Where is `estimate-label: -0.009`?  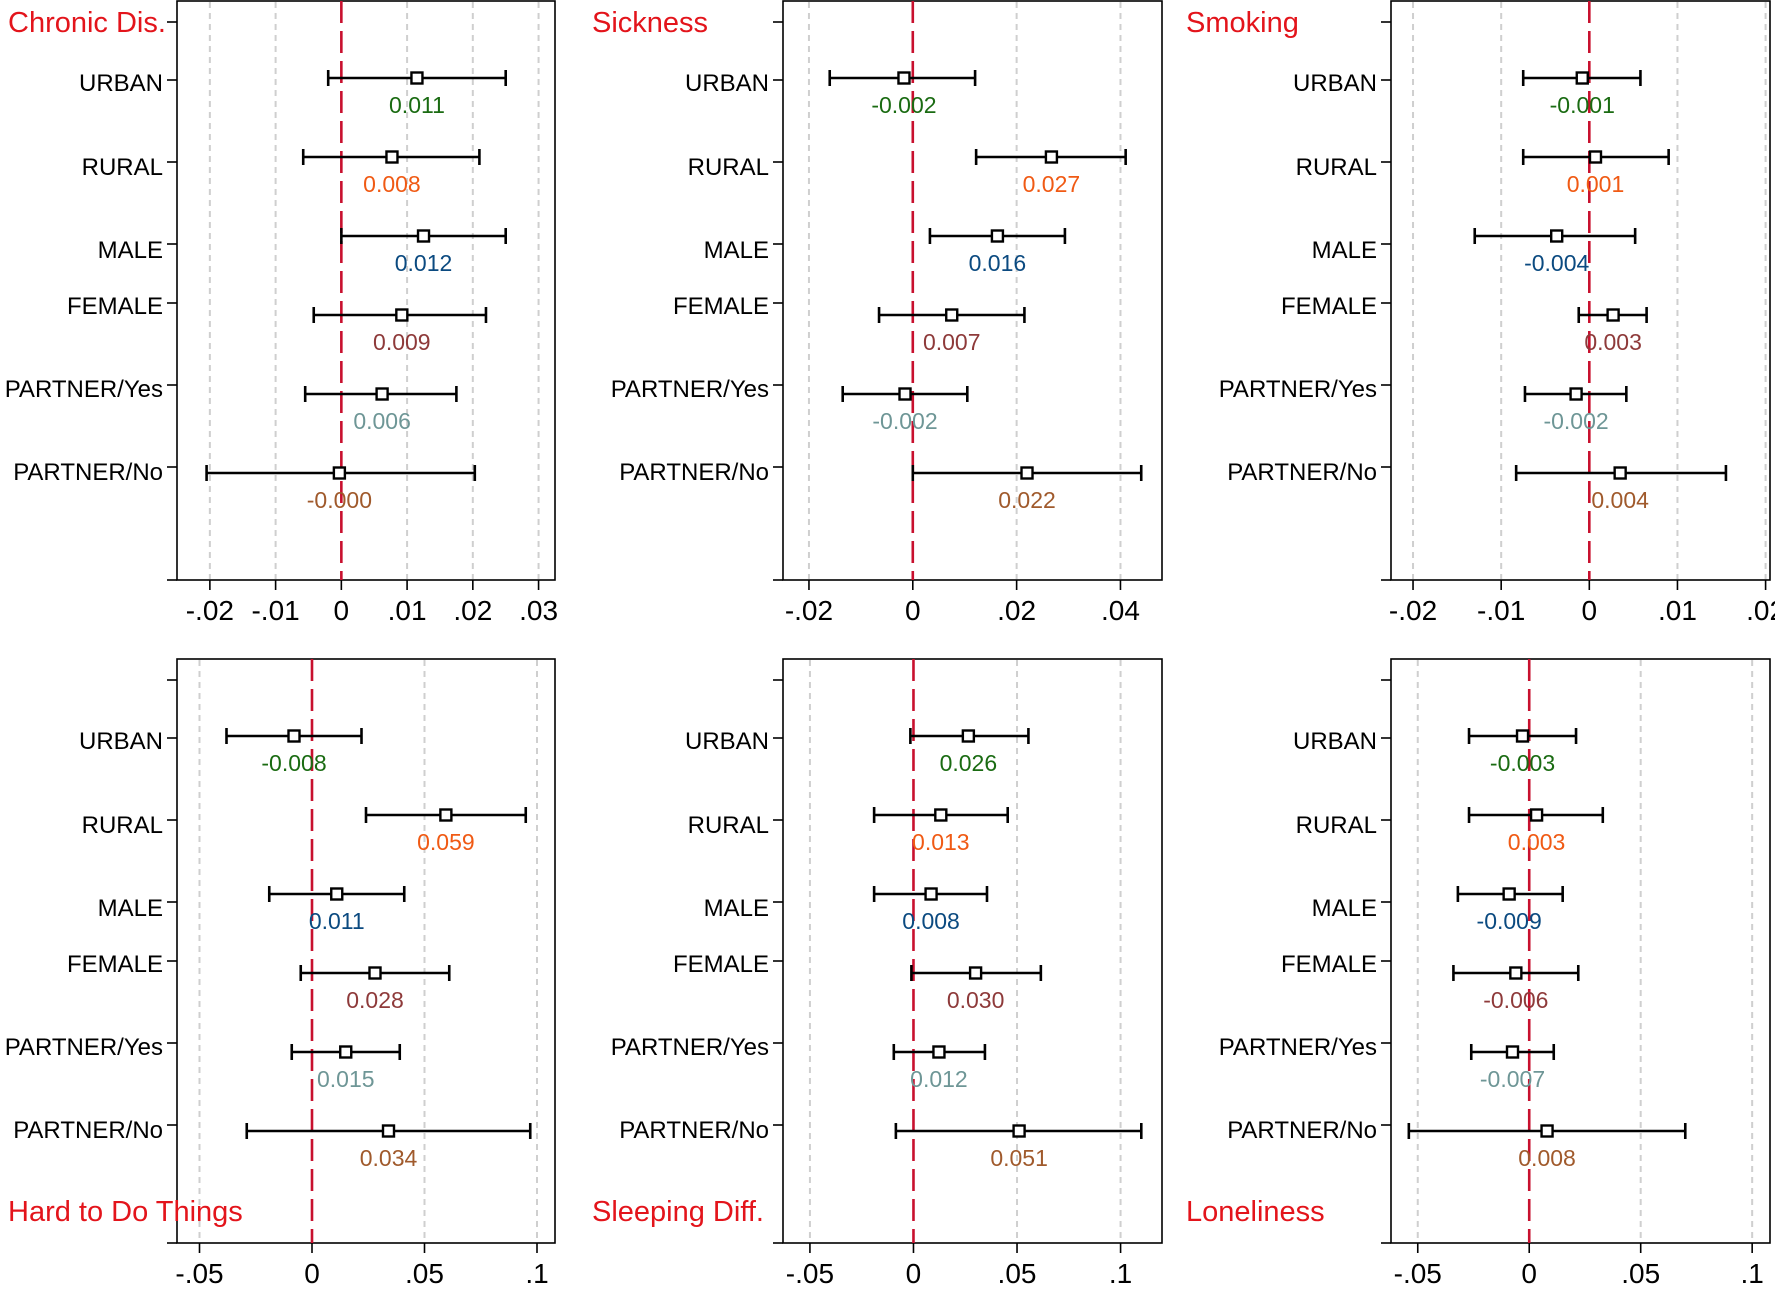
estimate-label: -0.009 is located at coordinates (1509, 921).